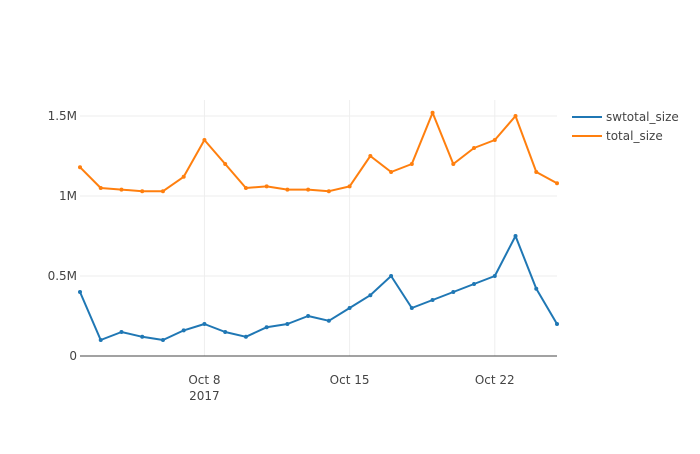  I want to click on x-tick-sublabel: 2017, so click(204, 396).